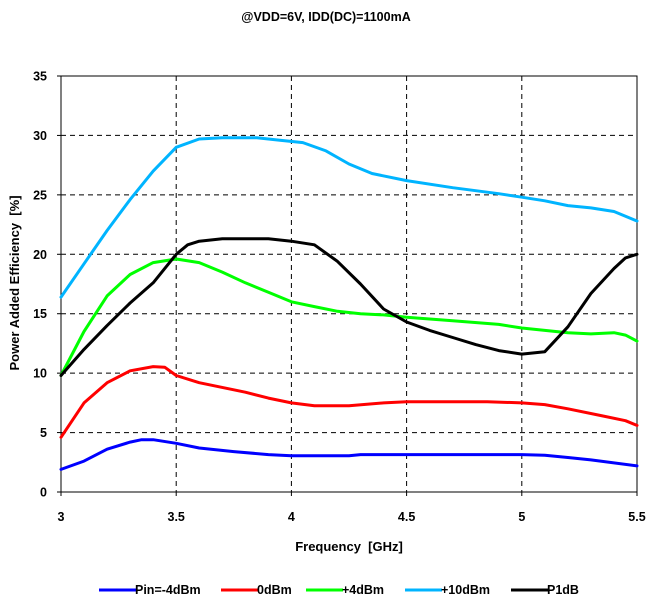  Describe the element at coordinates (40, 136) in the screenshot. I see `y-tick-label: 30` at that location.